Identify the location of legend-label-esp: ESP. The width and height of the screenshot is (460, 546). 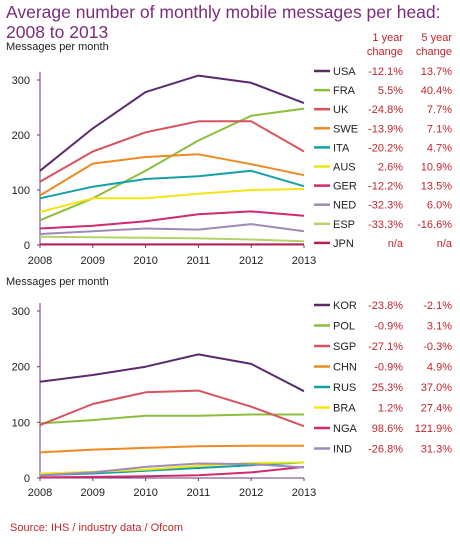
(344, 225).